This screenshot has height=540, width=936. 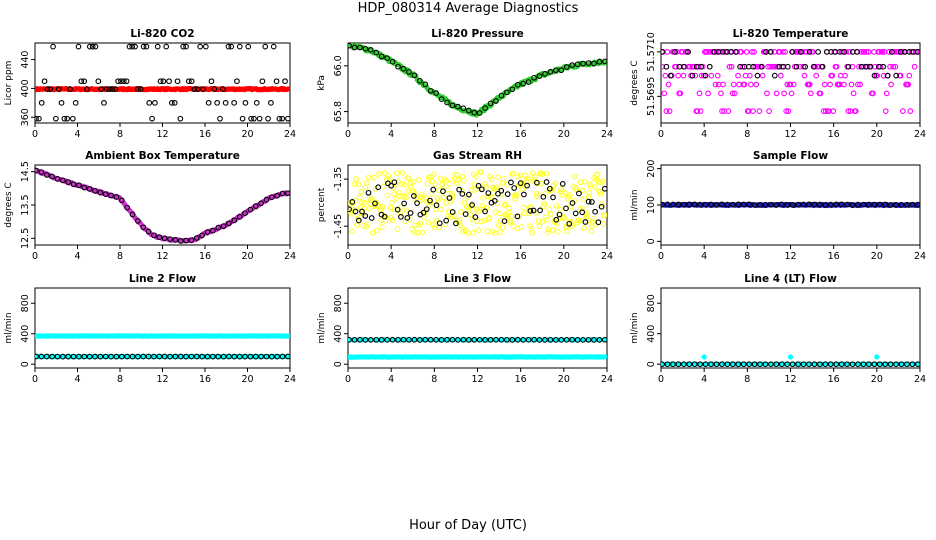 What do you see at coordinates (790, 156) in the screenshot?
I see `panel-title: Sample Flow` at bounding box center [790, 156].